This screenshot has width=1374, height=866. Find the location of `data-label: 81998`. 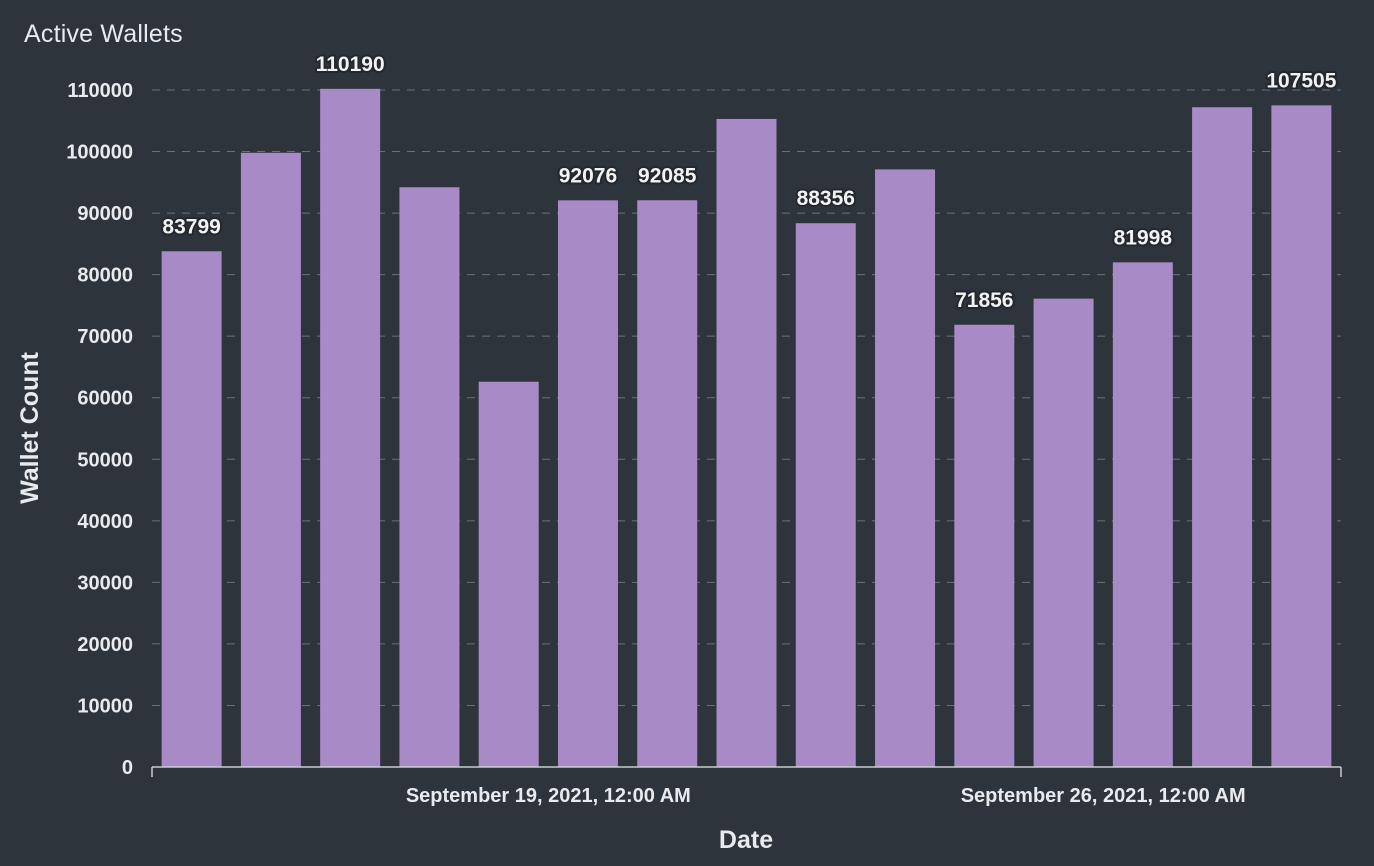

data-label: 81998 is located at coordinates (1143, 237).